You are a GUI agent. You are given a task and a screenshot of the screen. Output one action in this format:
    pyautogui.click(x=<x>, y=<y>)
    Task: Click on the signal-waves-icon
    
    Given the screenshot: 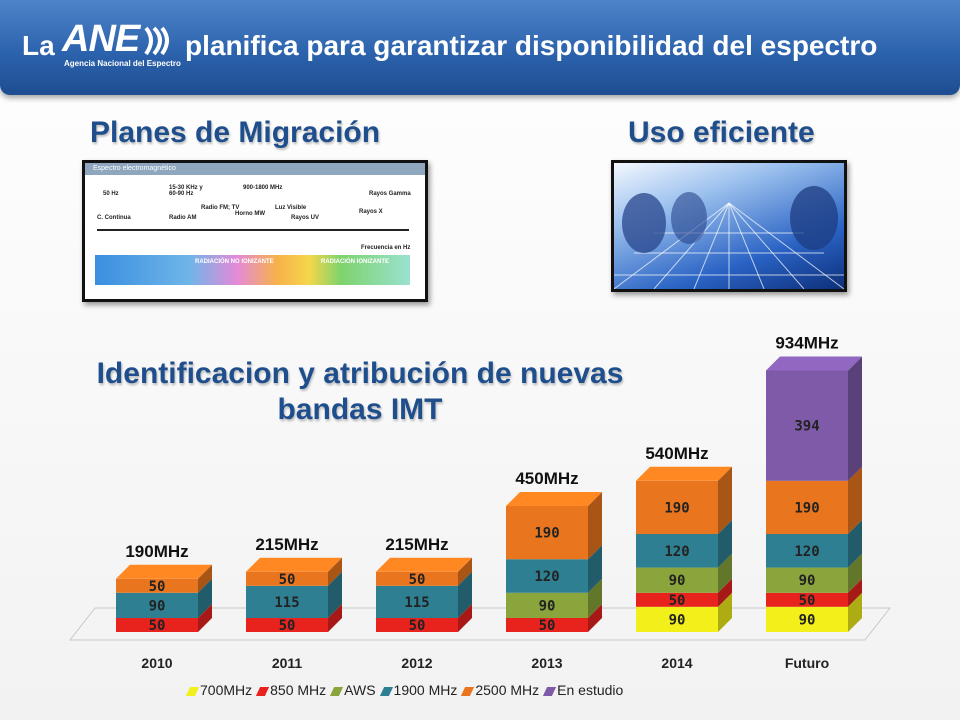 What is the action you would take?
    pyautogui.click(x=156, y=41)
    